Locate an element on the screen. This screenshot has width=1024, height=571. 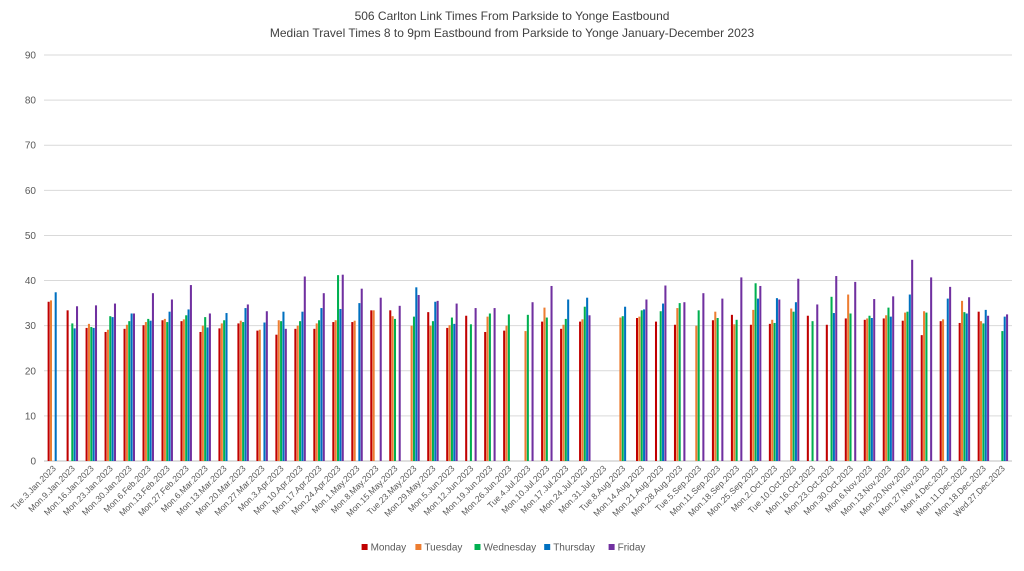
legend-swatch-wednesday is located at coordinates (477, 547).